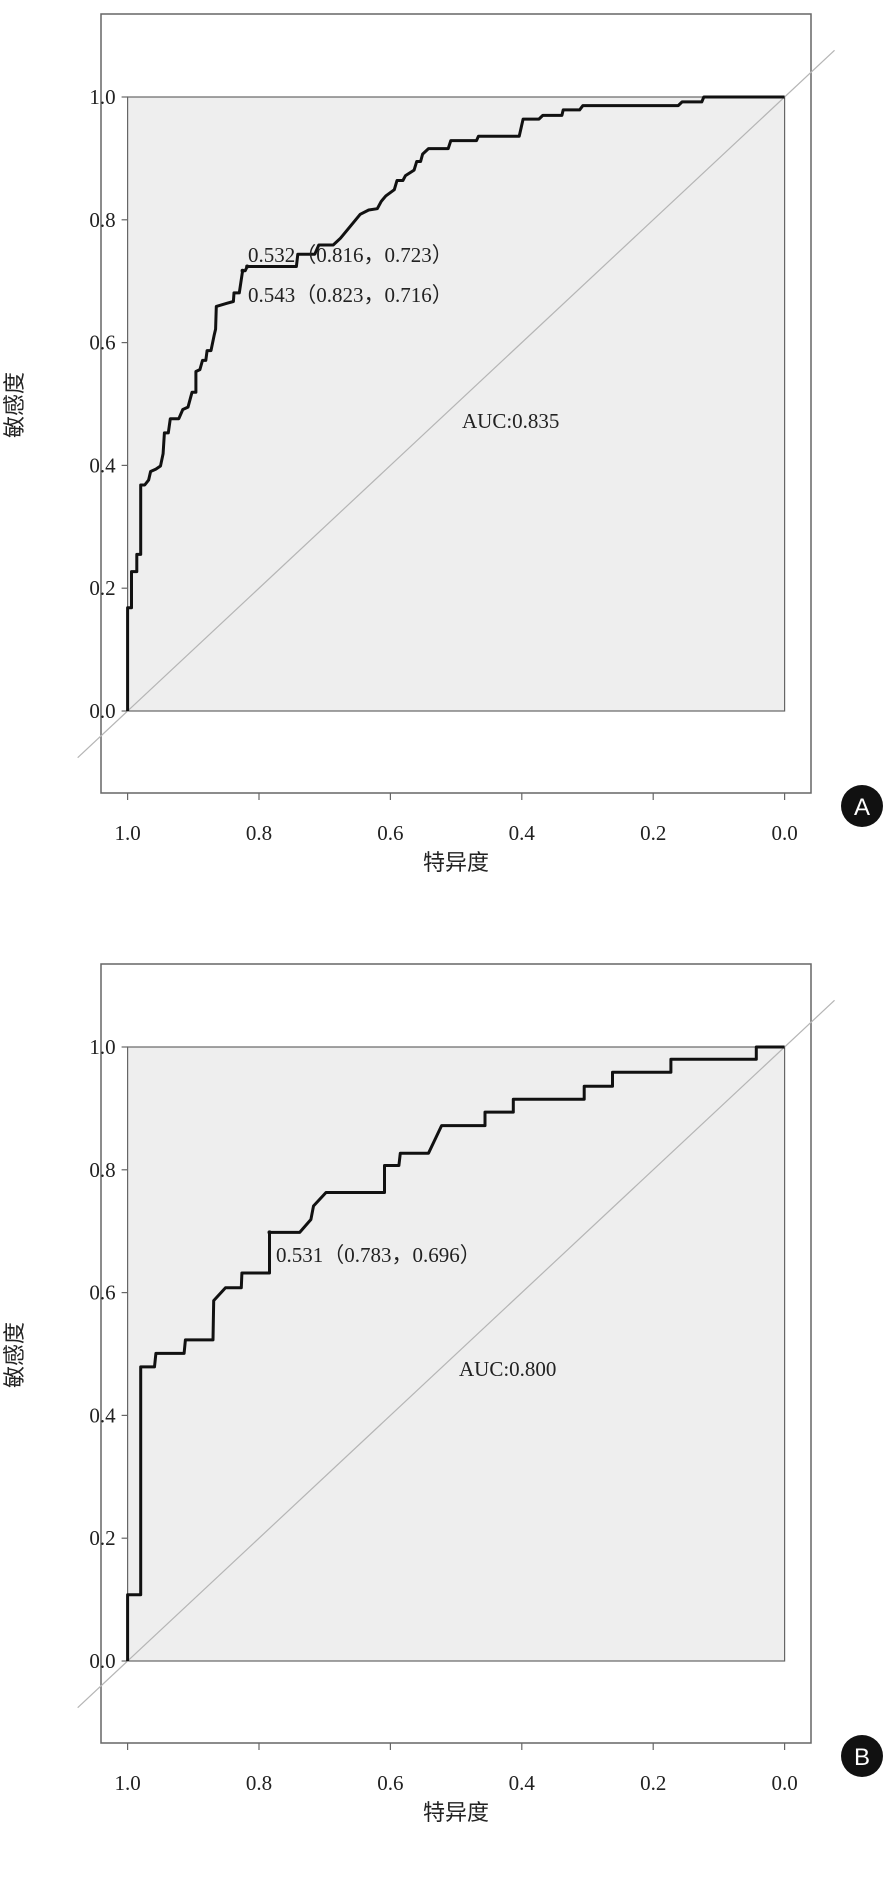 This screenshot has width=888, height=1898. What do you see at coordinates (510, 421) in the screenshot?
I see `auc-label: AUC:0.835` at bounding box center [510, 421].